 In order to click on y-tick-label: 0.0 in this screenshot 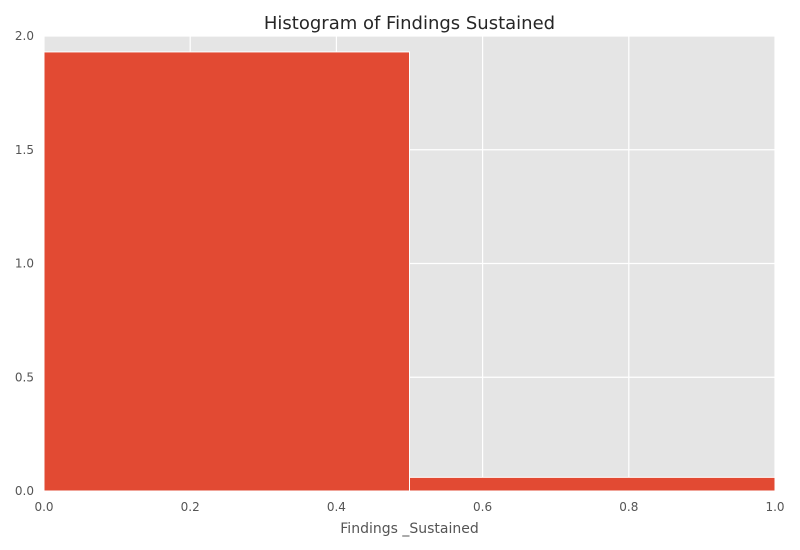, I will do `click(24, 491)`.